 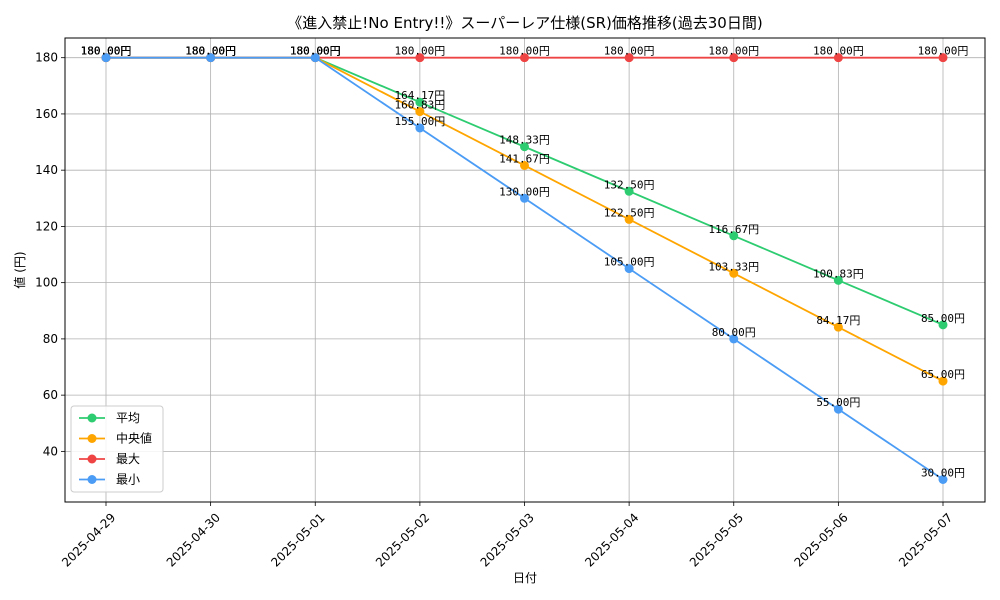 I want to click on legend-item: 最大, so click(x=109, y=459).